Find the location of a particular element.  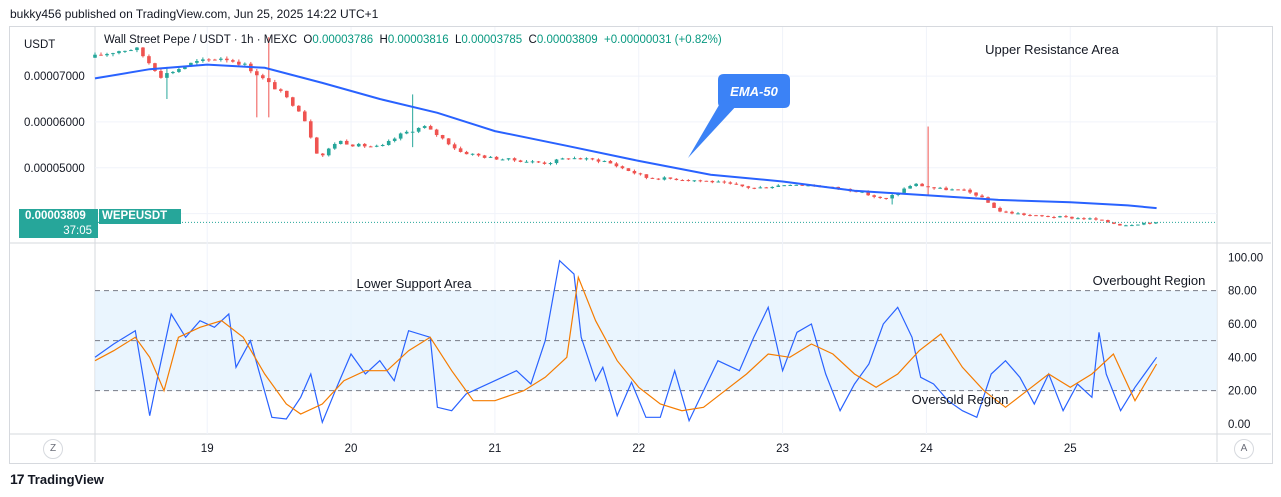

legend-h-label: H is located at coordinates (383, 40).